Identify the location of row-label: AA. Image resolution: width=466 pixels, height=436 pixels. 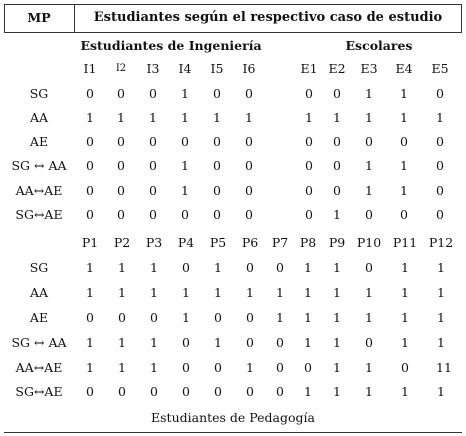
(39, 117).